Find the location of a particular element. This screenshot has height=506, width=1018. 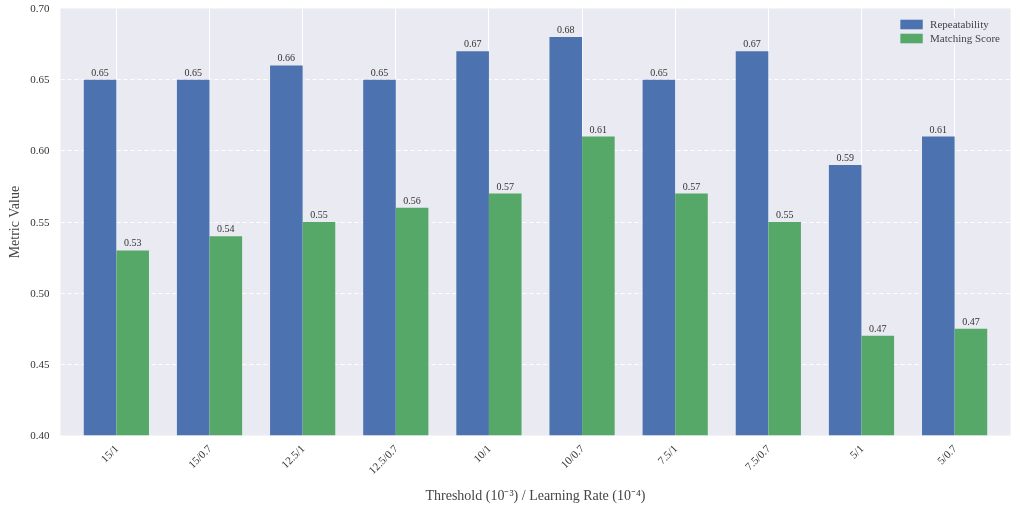

y-tick-label: 0.55 is located at coordinates (40, 221).